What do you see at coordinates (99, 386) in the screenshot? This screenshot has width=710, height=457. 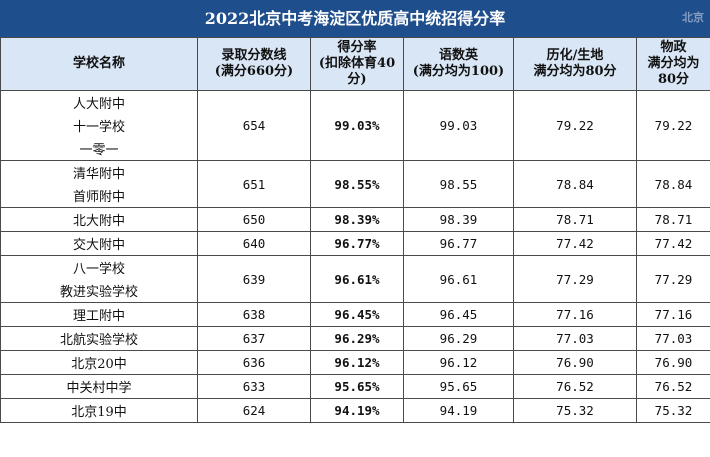 I see `school-name: 中关村中学` at bounding box center [99, 386].